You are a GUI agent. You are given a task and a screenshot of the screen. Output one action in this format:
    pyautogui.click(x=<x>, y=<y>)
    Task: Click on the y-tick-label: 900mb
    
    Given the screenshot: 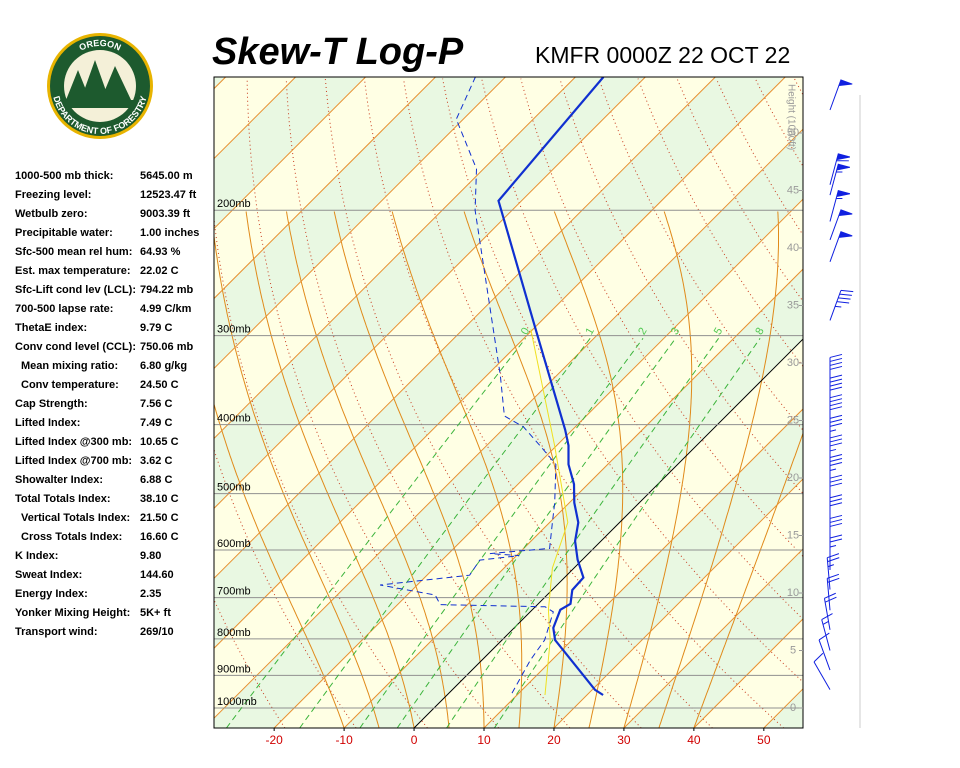 What is the action you would take?
    pyautogui.click(x=234, y=669)
    